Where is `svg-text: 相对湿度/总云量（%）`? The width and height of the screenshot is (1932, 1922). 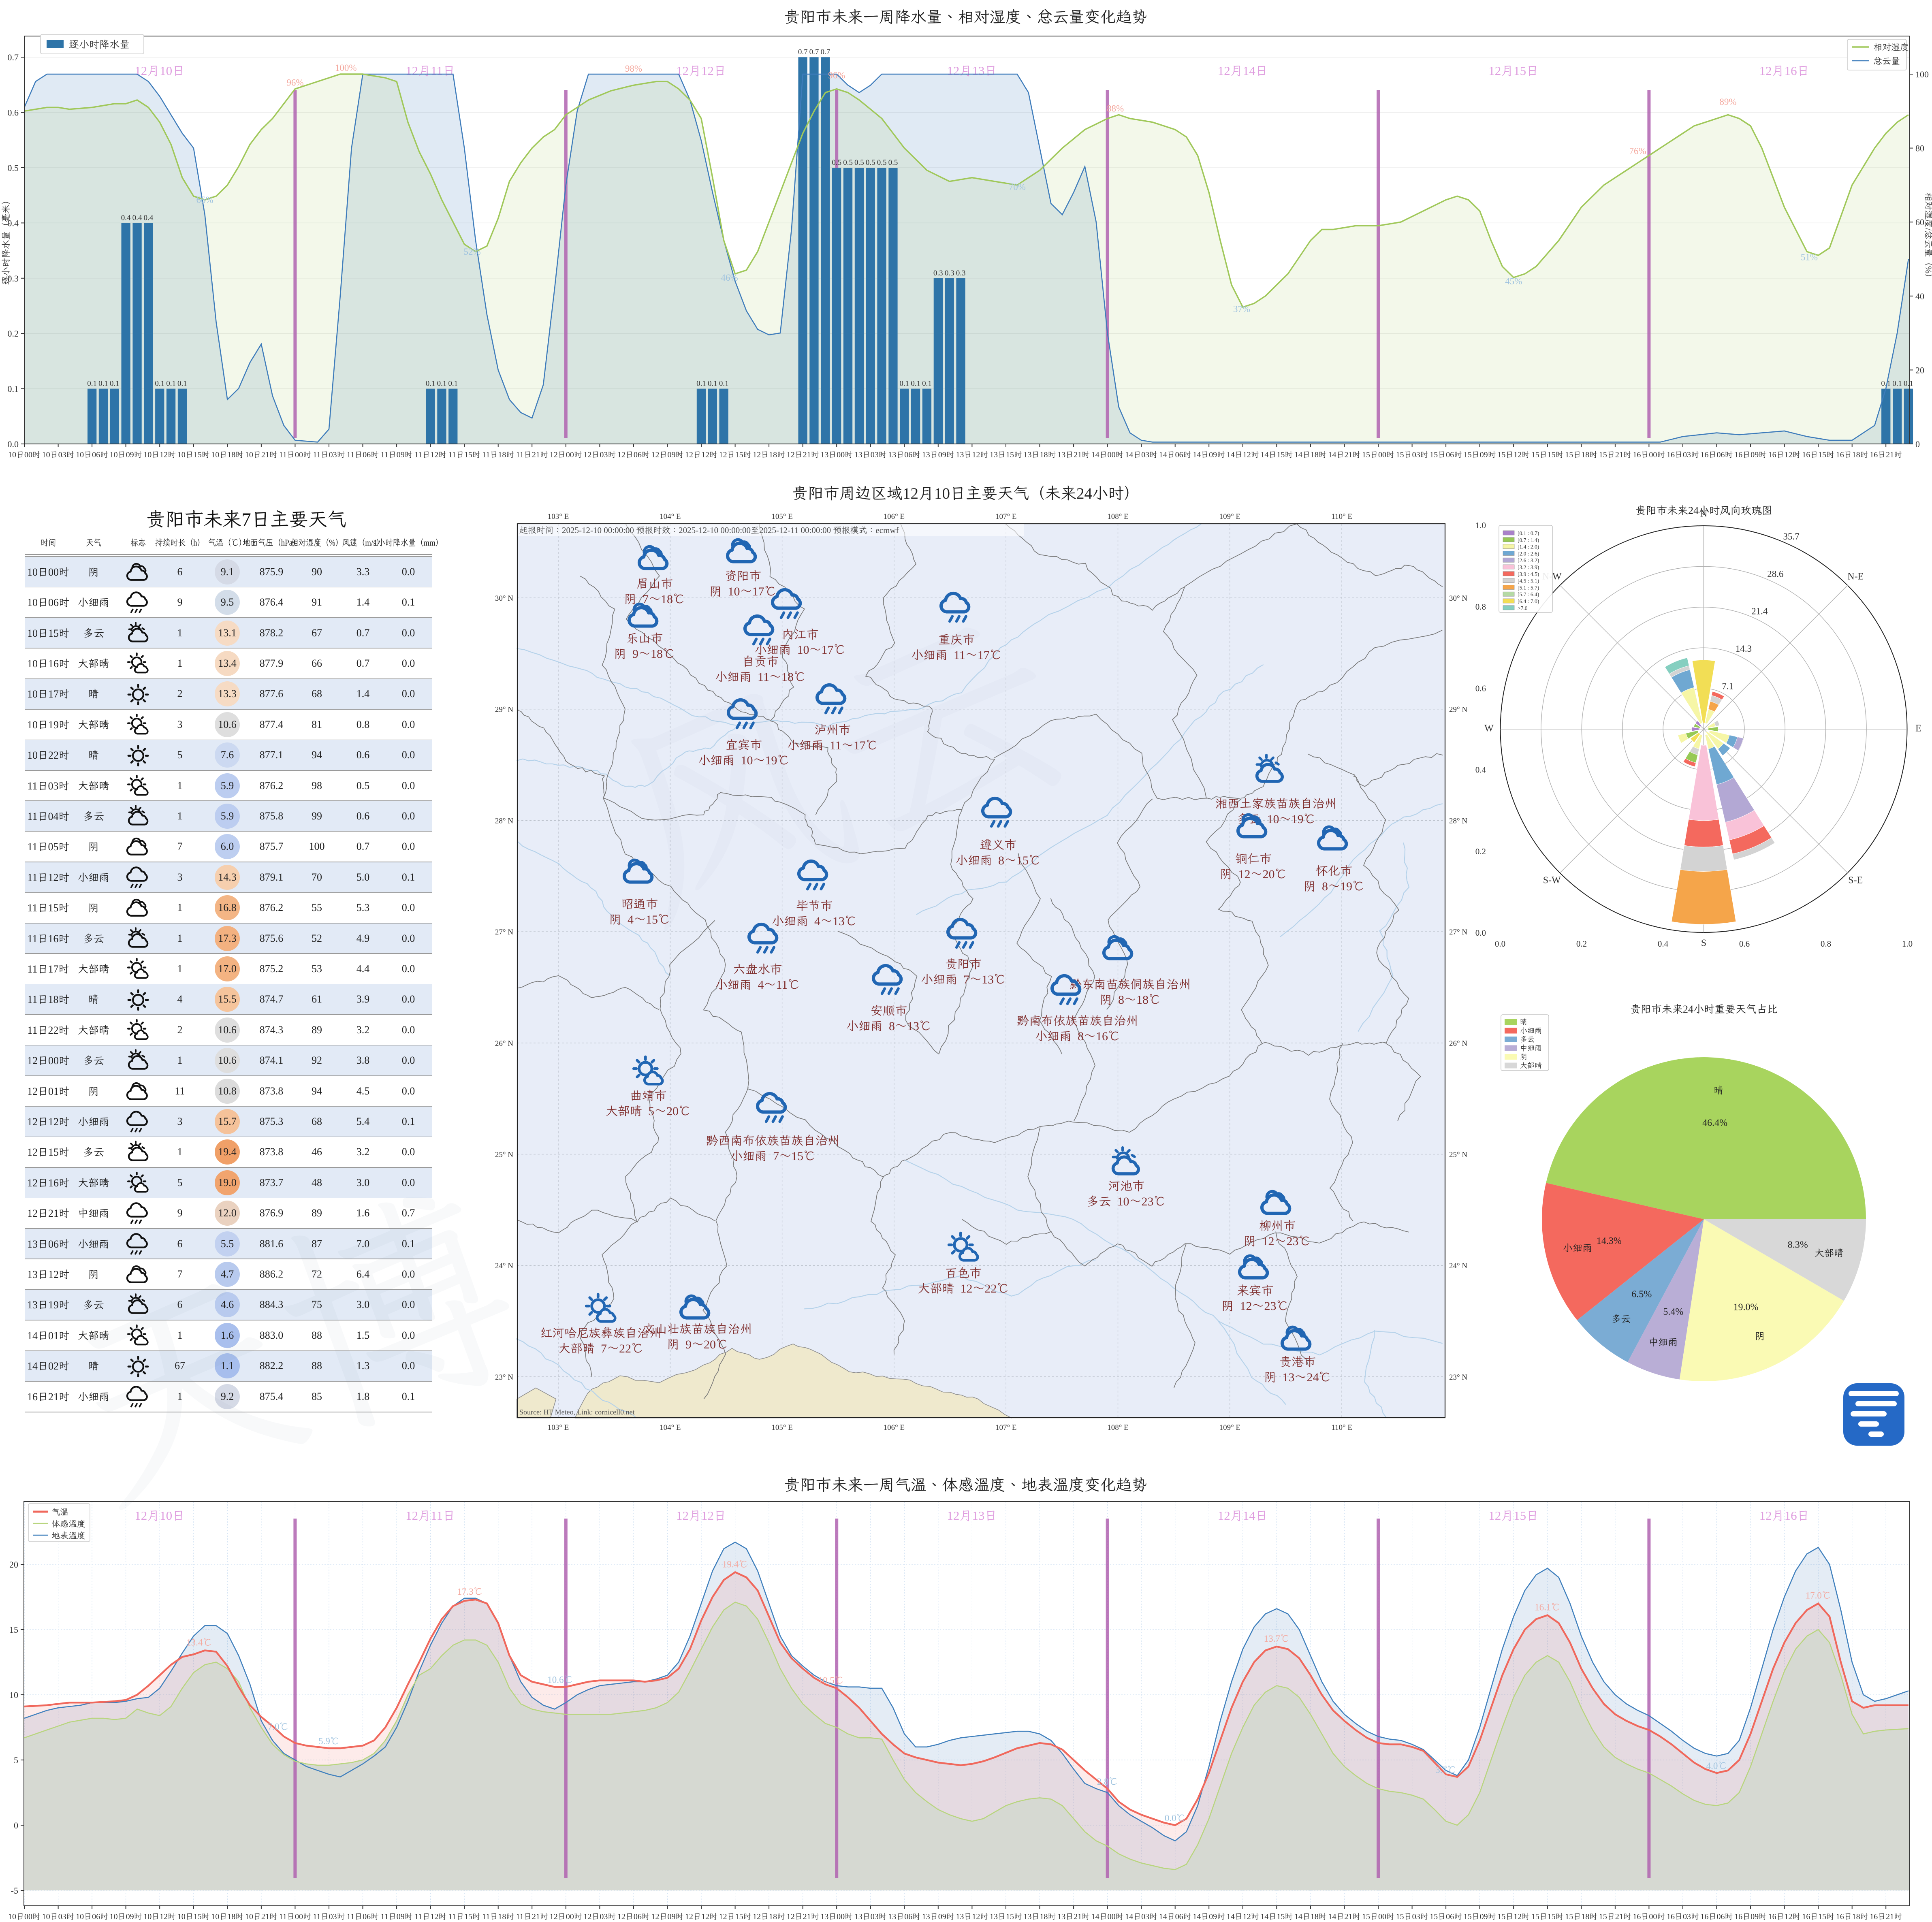 svg-text: 相对湿度/总云量（%） is located at coordinates (1928, 237).